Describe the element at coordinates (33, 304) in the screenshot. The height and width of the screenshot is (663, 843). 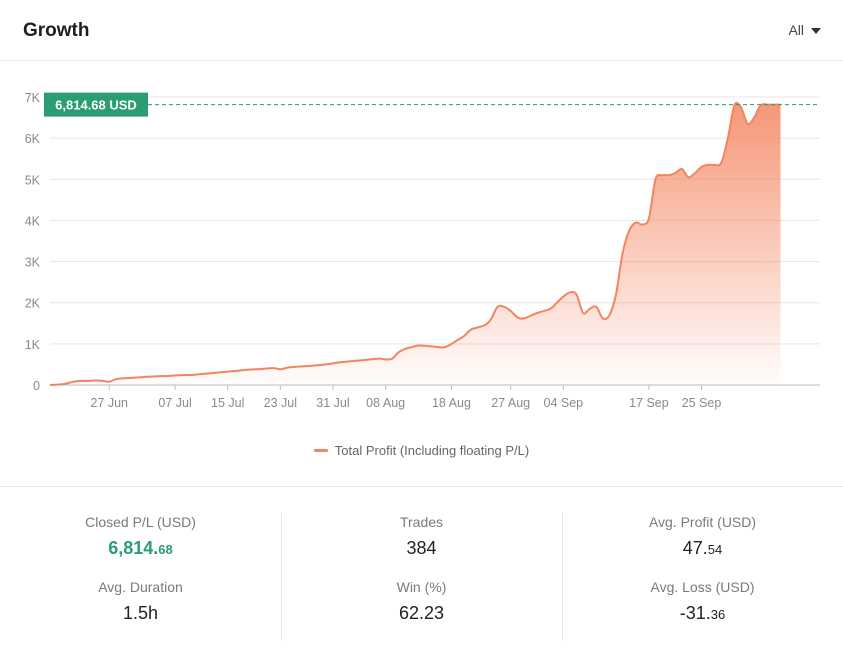
I see `y-tick-label: 2K` at that location.